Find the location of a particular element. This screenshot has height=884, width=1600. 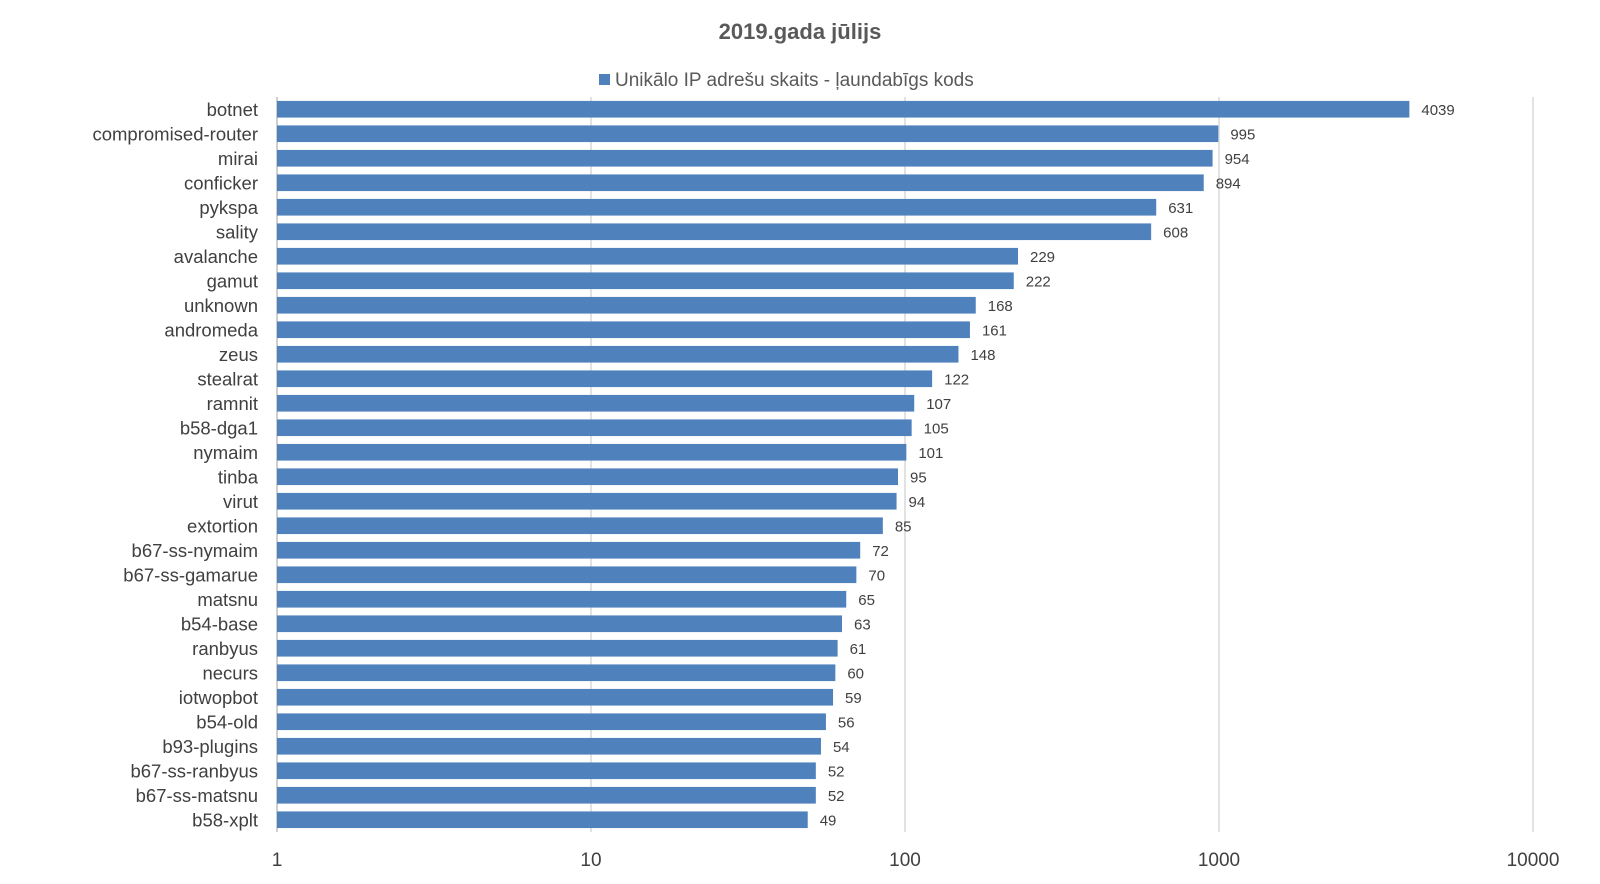

data-label: 54 is located at coordinates (841, 747).